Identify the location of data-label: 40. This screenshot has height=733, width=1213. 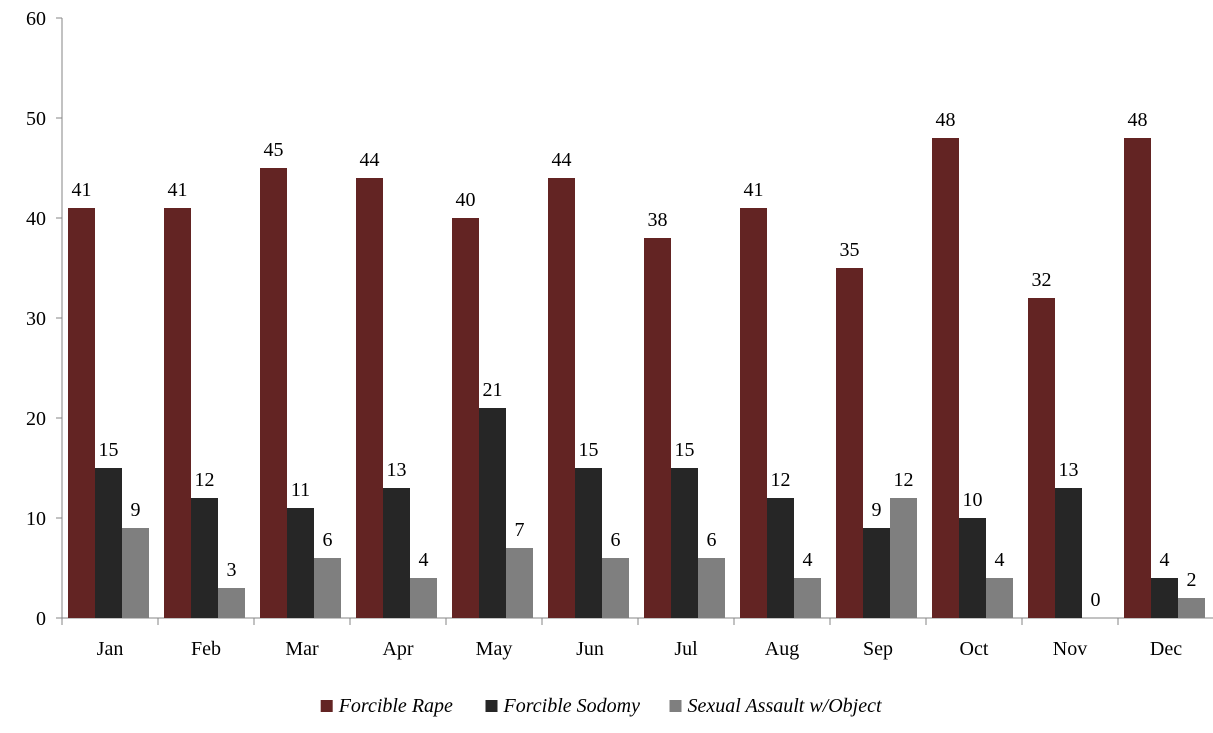
(466, 200).